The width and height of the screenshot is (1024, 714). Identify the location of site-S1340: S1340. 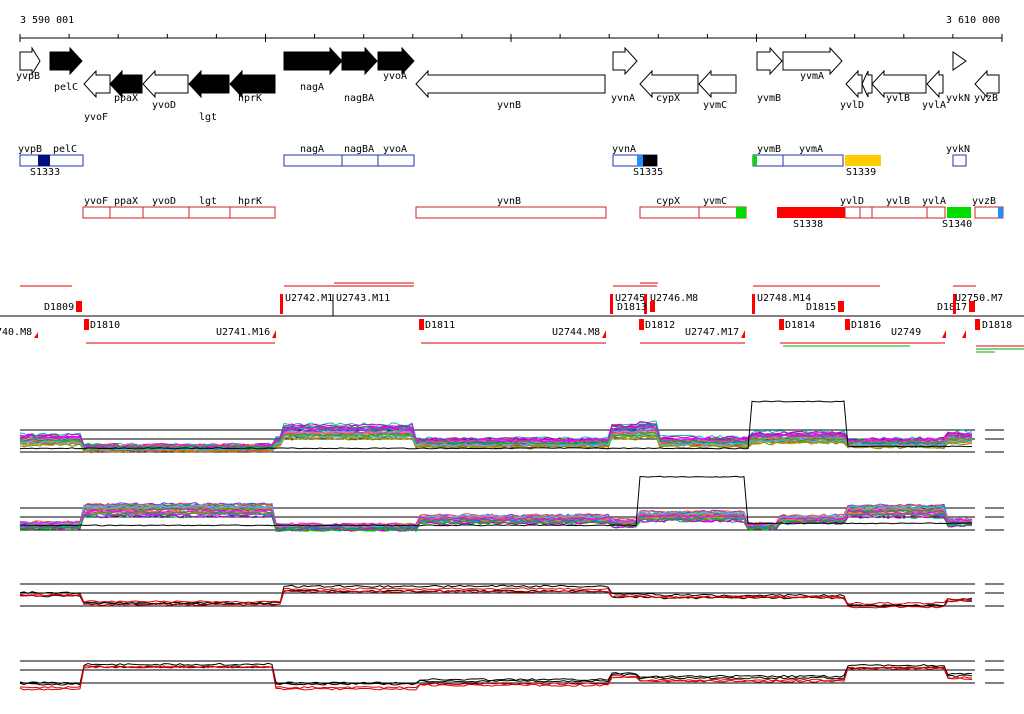
(957, 224).